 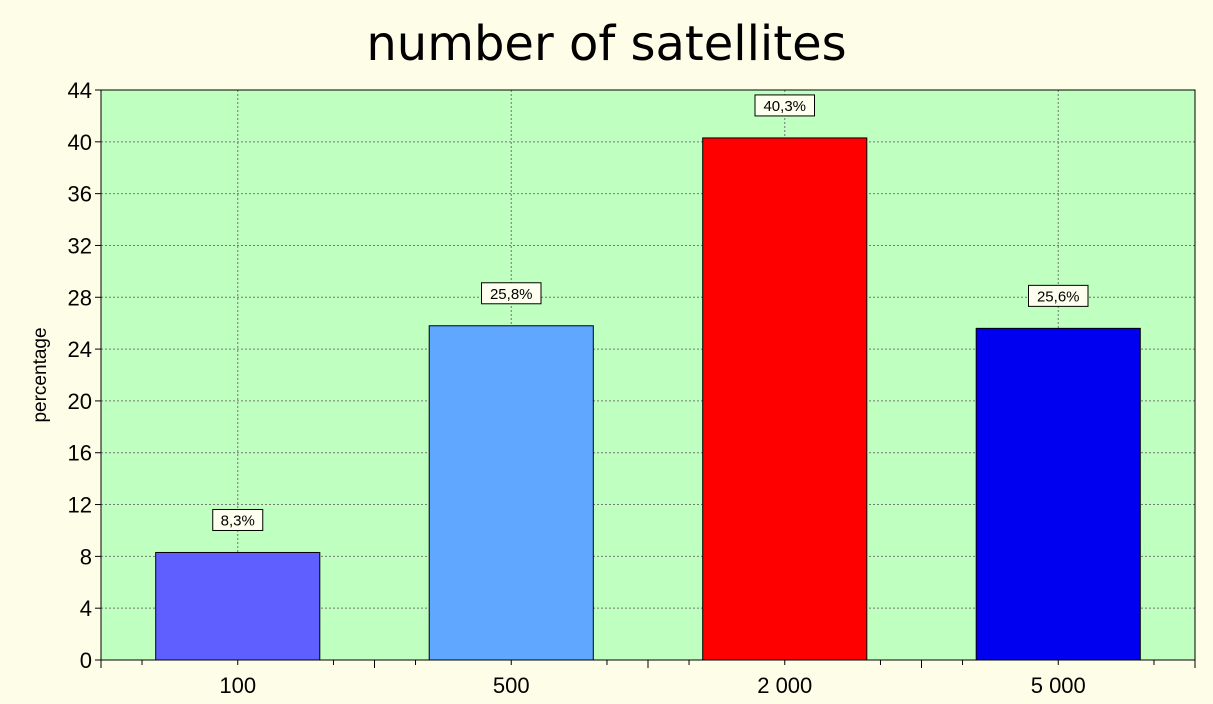 What do you see at coordinates (80, 453) in the screenshot?
I see `y-tick-label: 16` at bounding box center [80, 453].